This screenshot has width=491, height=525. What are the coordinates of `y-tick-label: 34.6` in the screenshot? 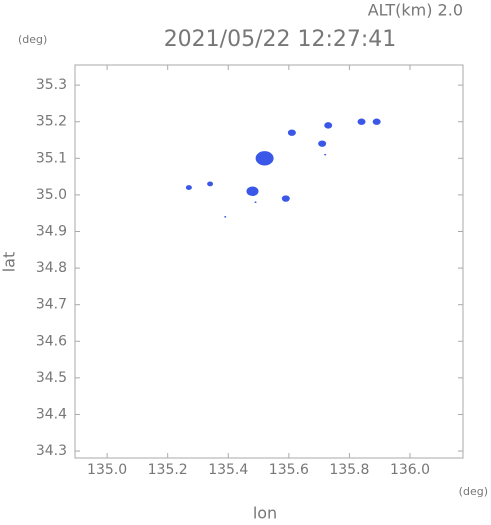 It's located at (51, 341).